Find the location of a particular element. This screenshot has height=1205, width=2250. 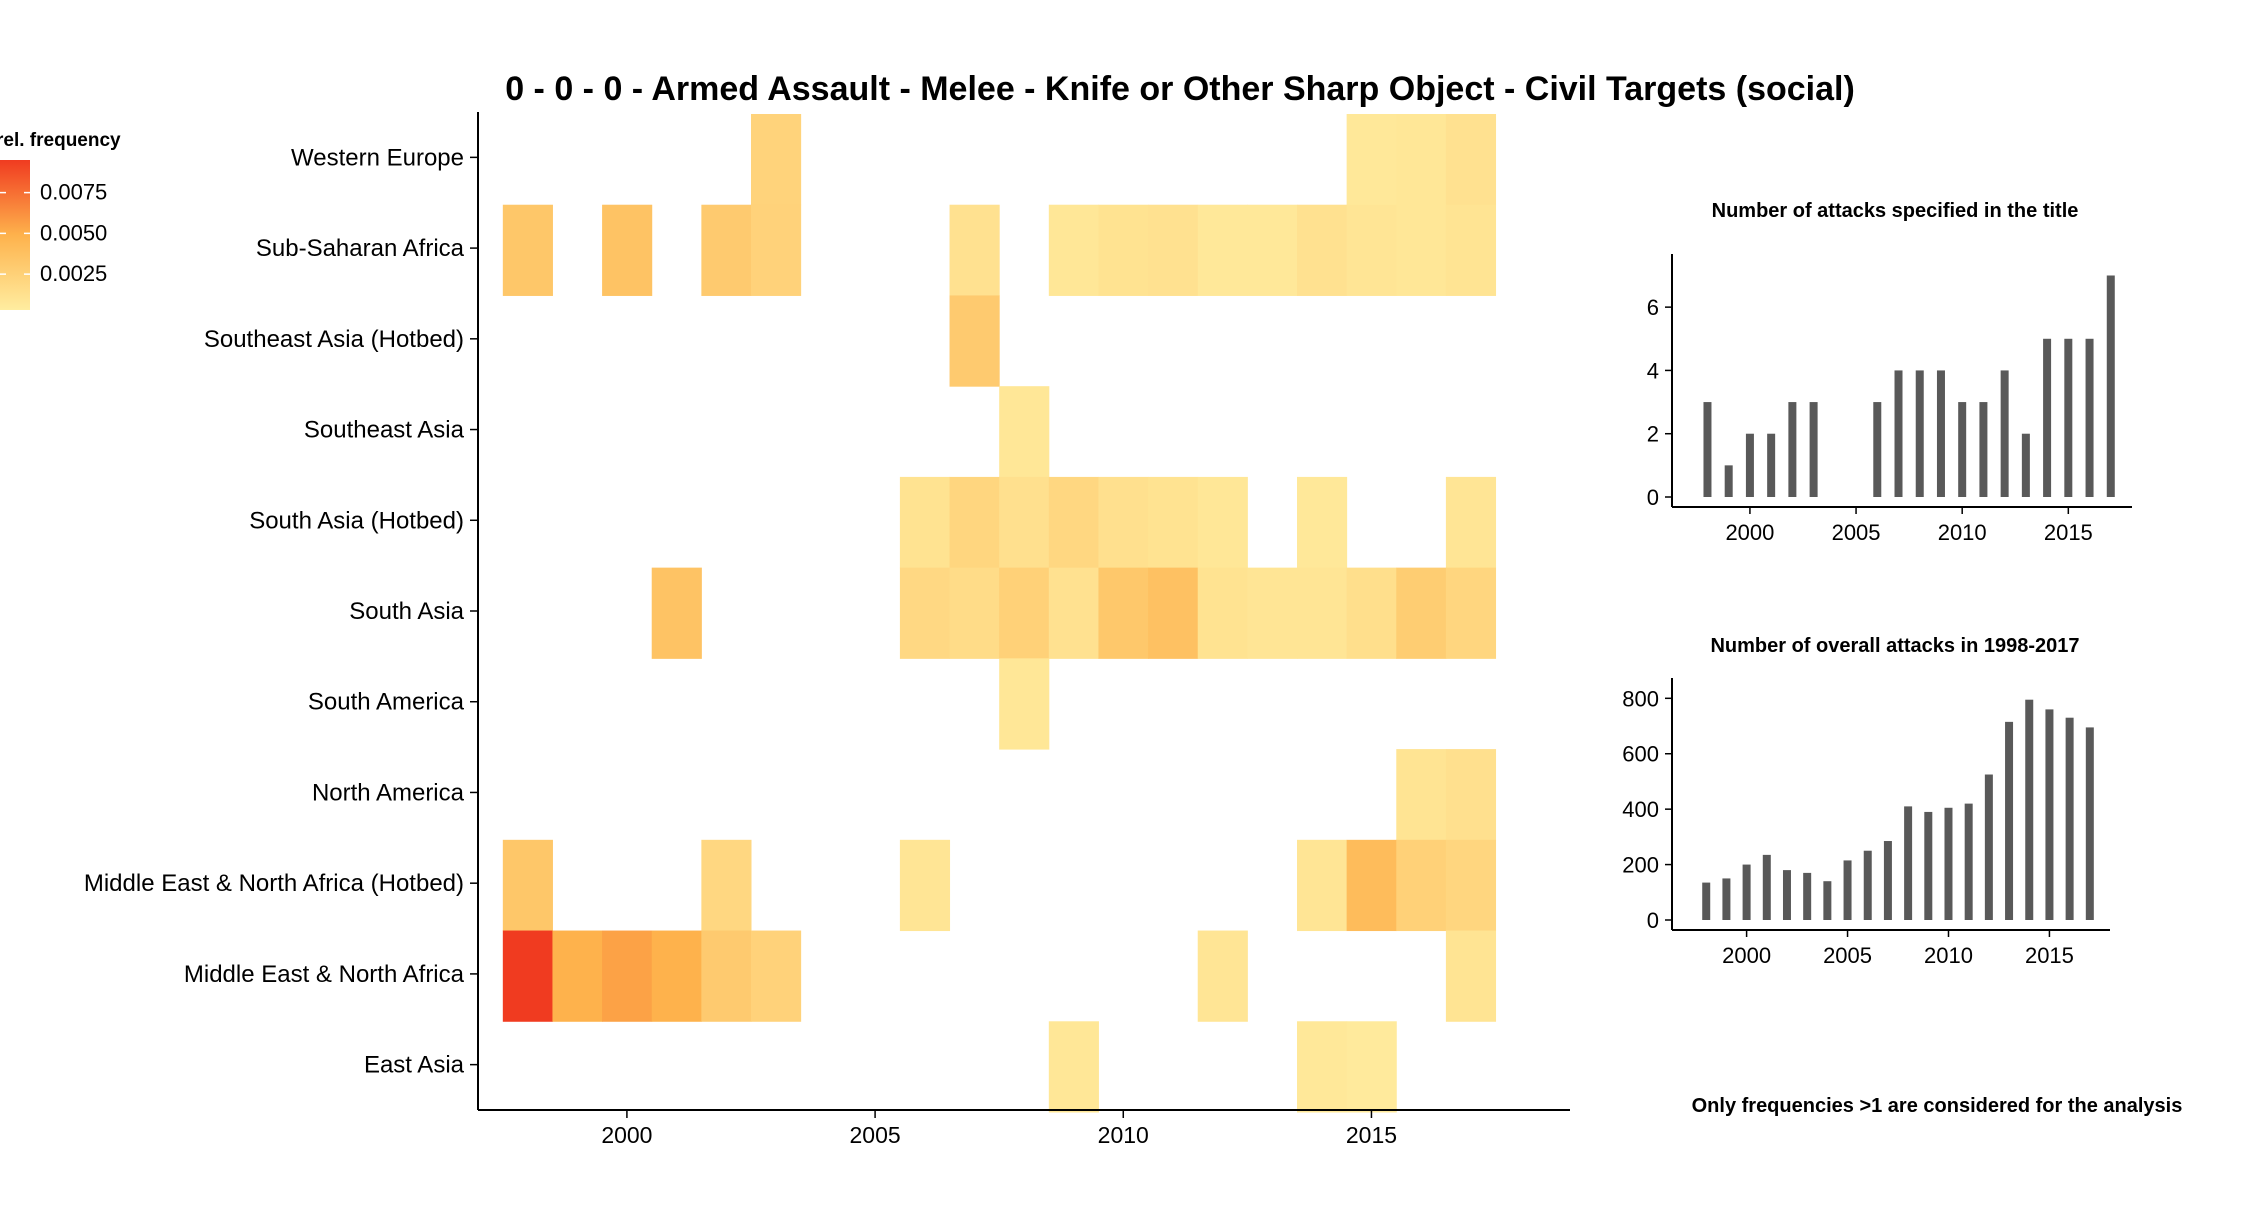

region-label: Western Europe is located at coordinates (377, 157).